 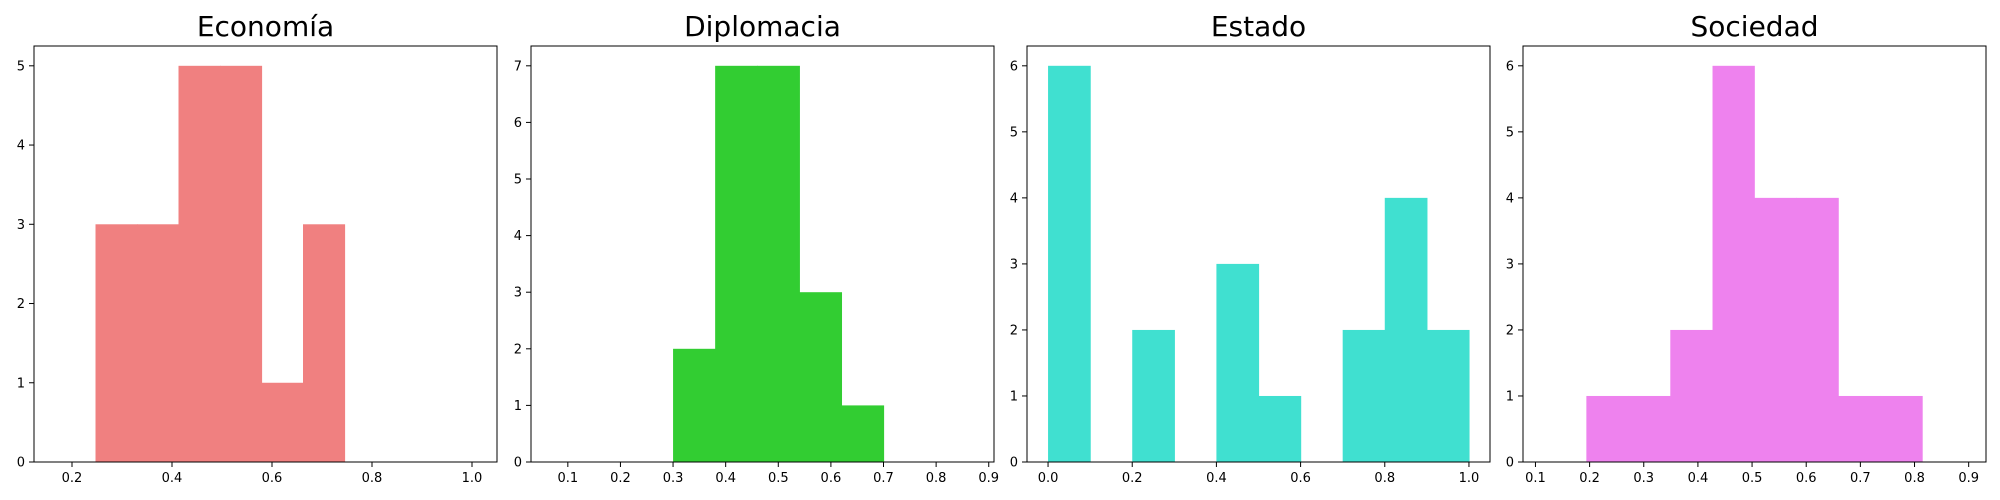 What do you see at coordinates (518, 66) in the screenshot?
I see `y-tick-label: 7` at bounding box center [518, 66].